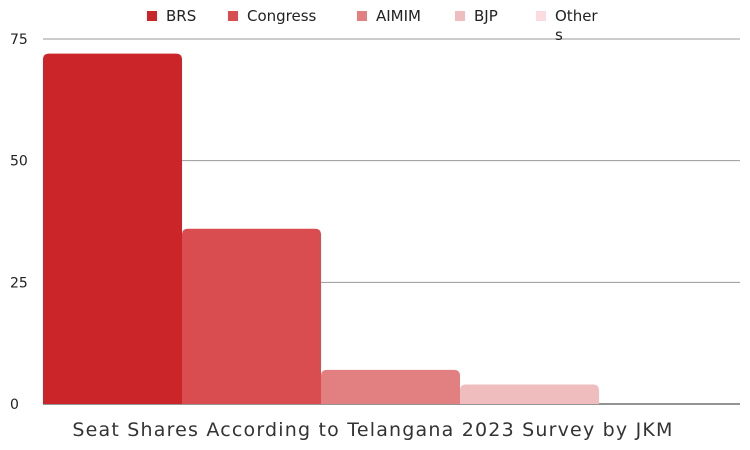 The image size is (750, 450). I want to click on bar-aimim, so click(390, 386).